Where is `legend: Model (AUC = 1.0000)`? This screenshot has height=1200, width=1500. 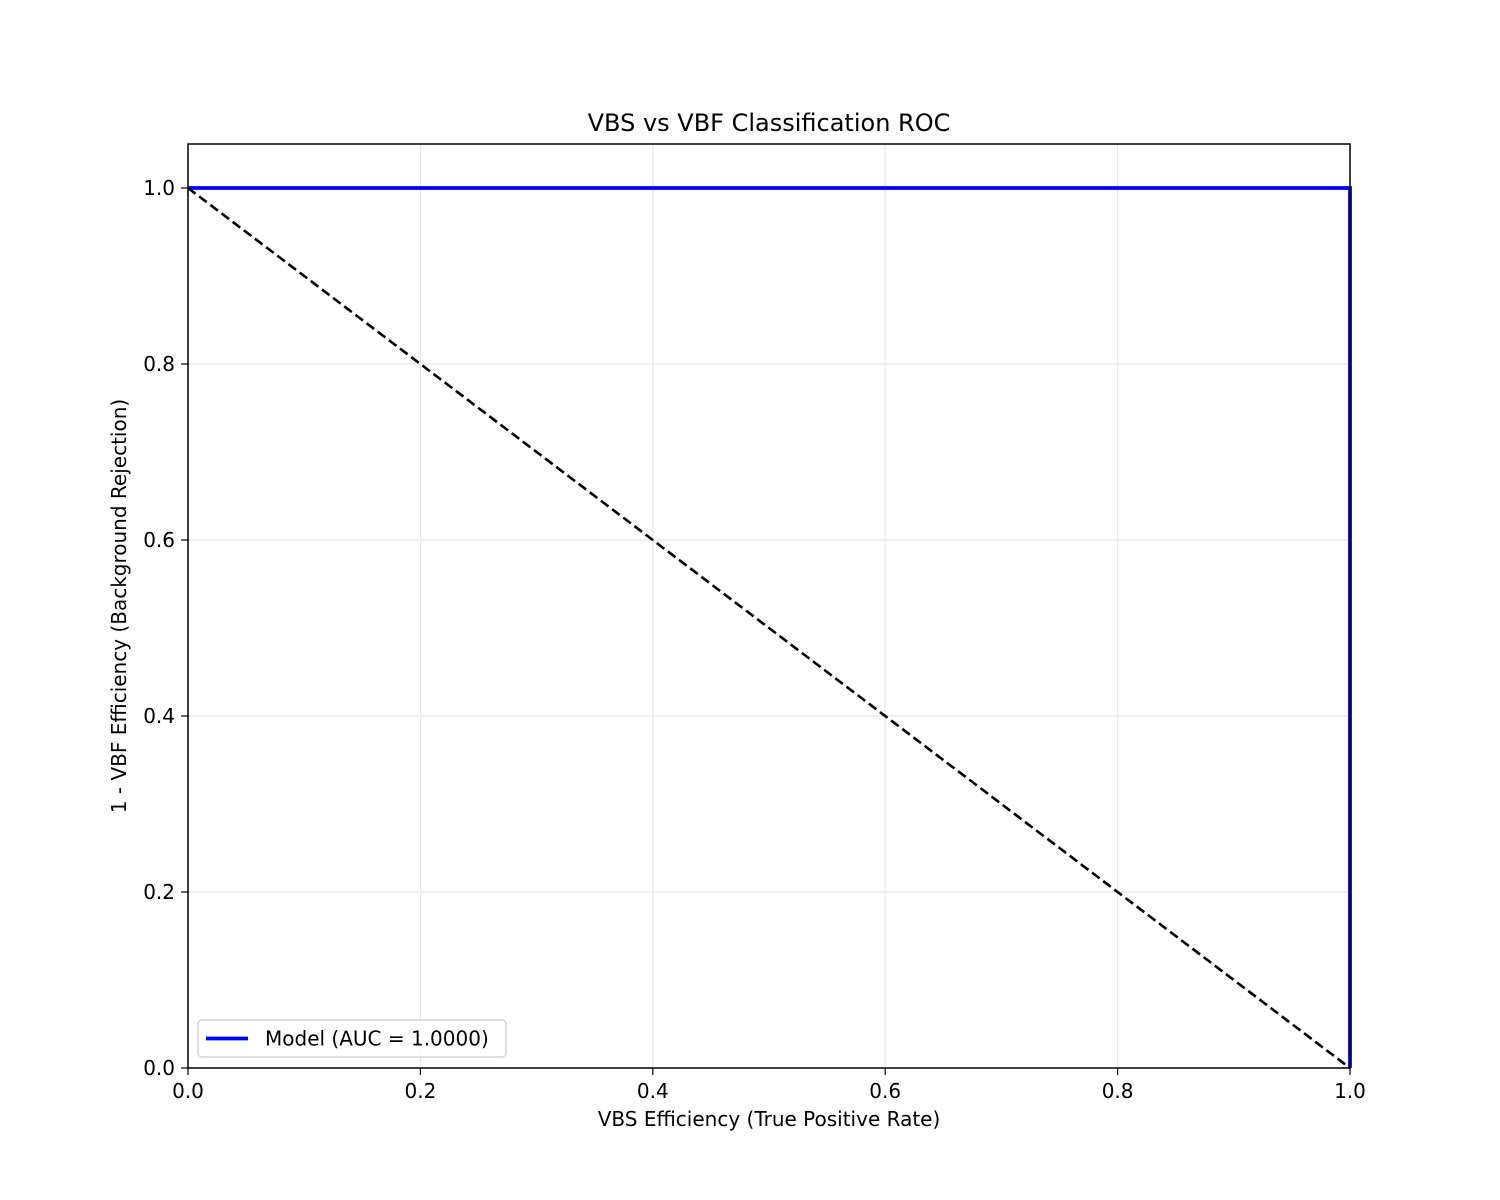
legend: Model (AUC = 1.0000) is located at coordinates (352, 1038).